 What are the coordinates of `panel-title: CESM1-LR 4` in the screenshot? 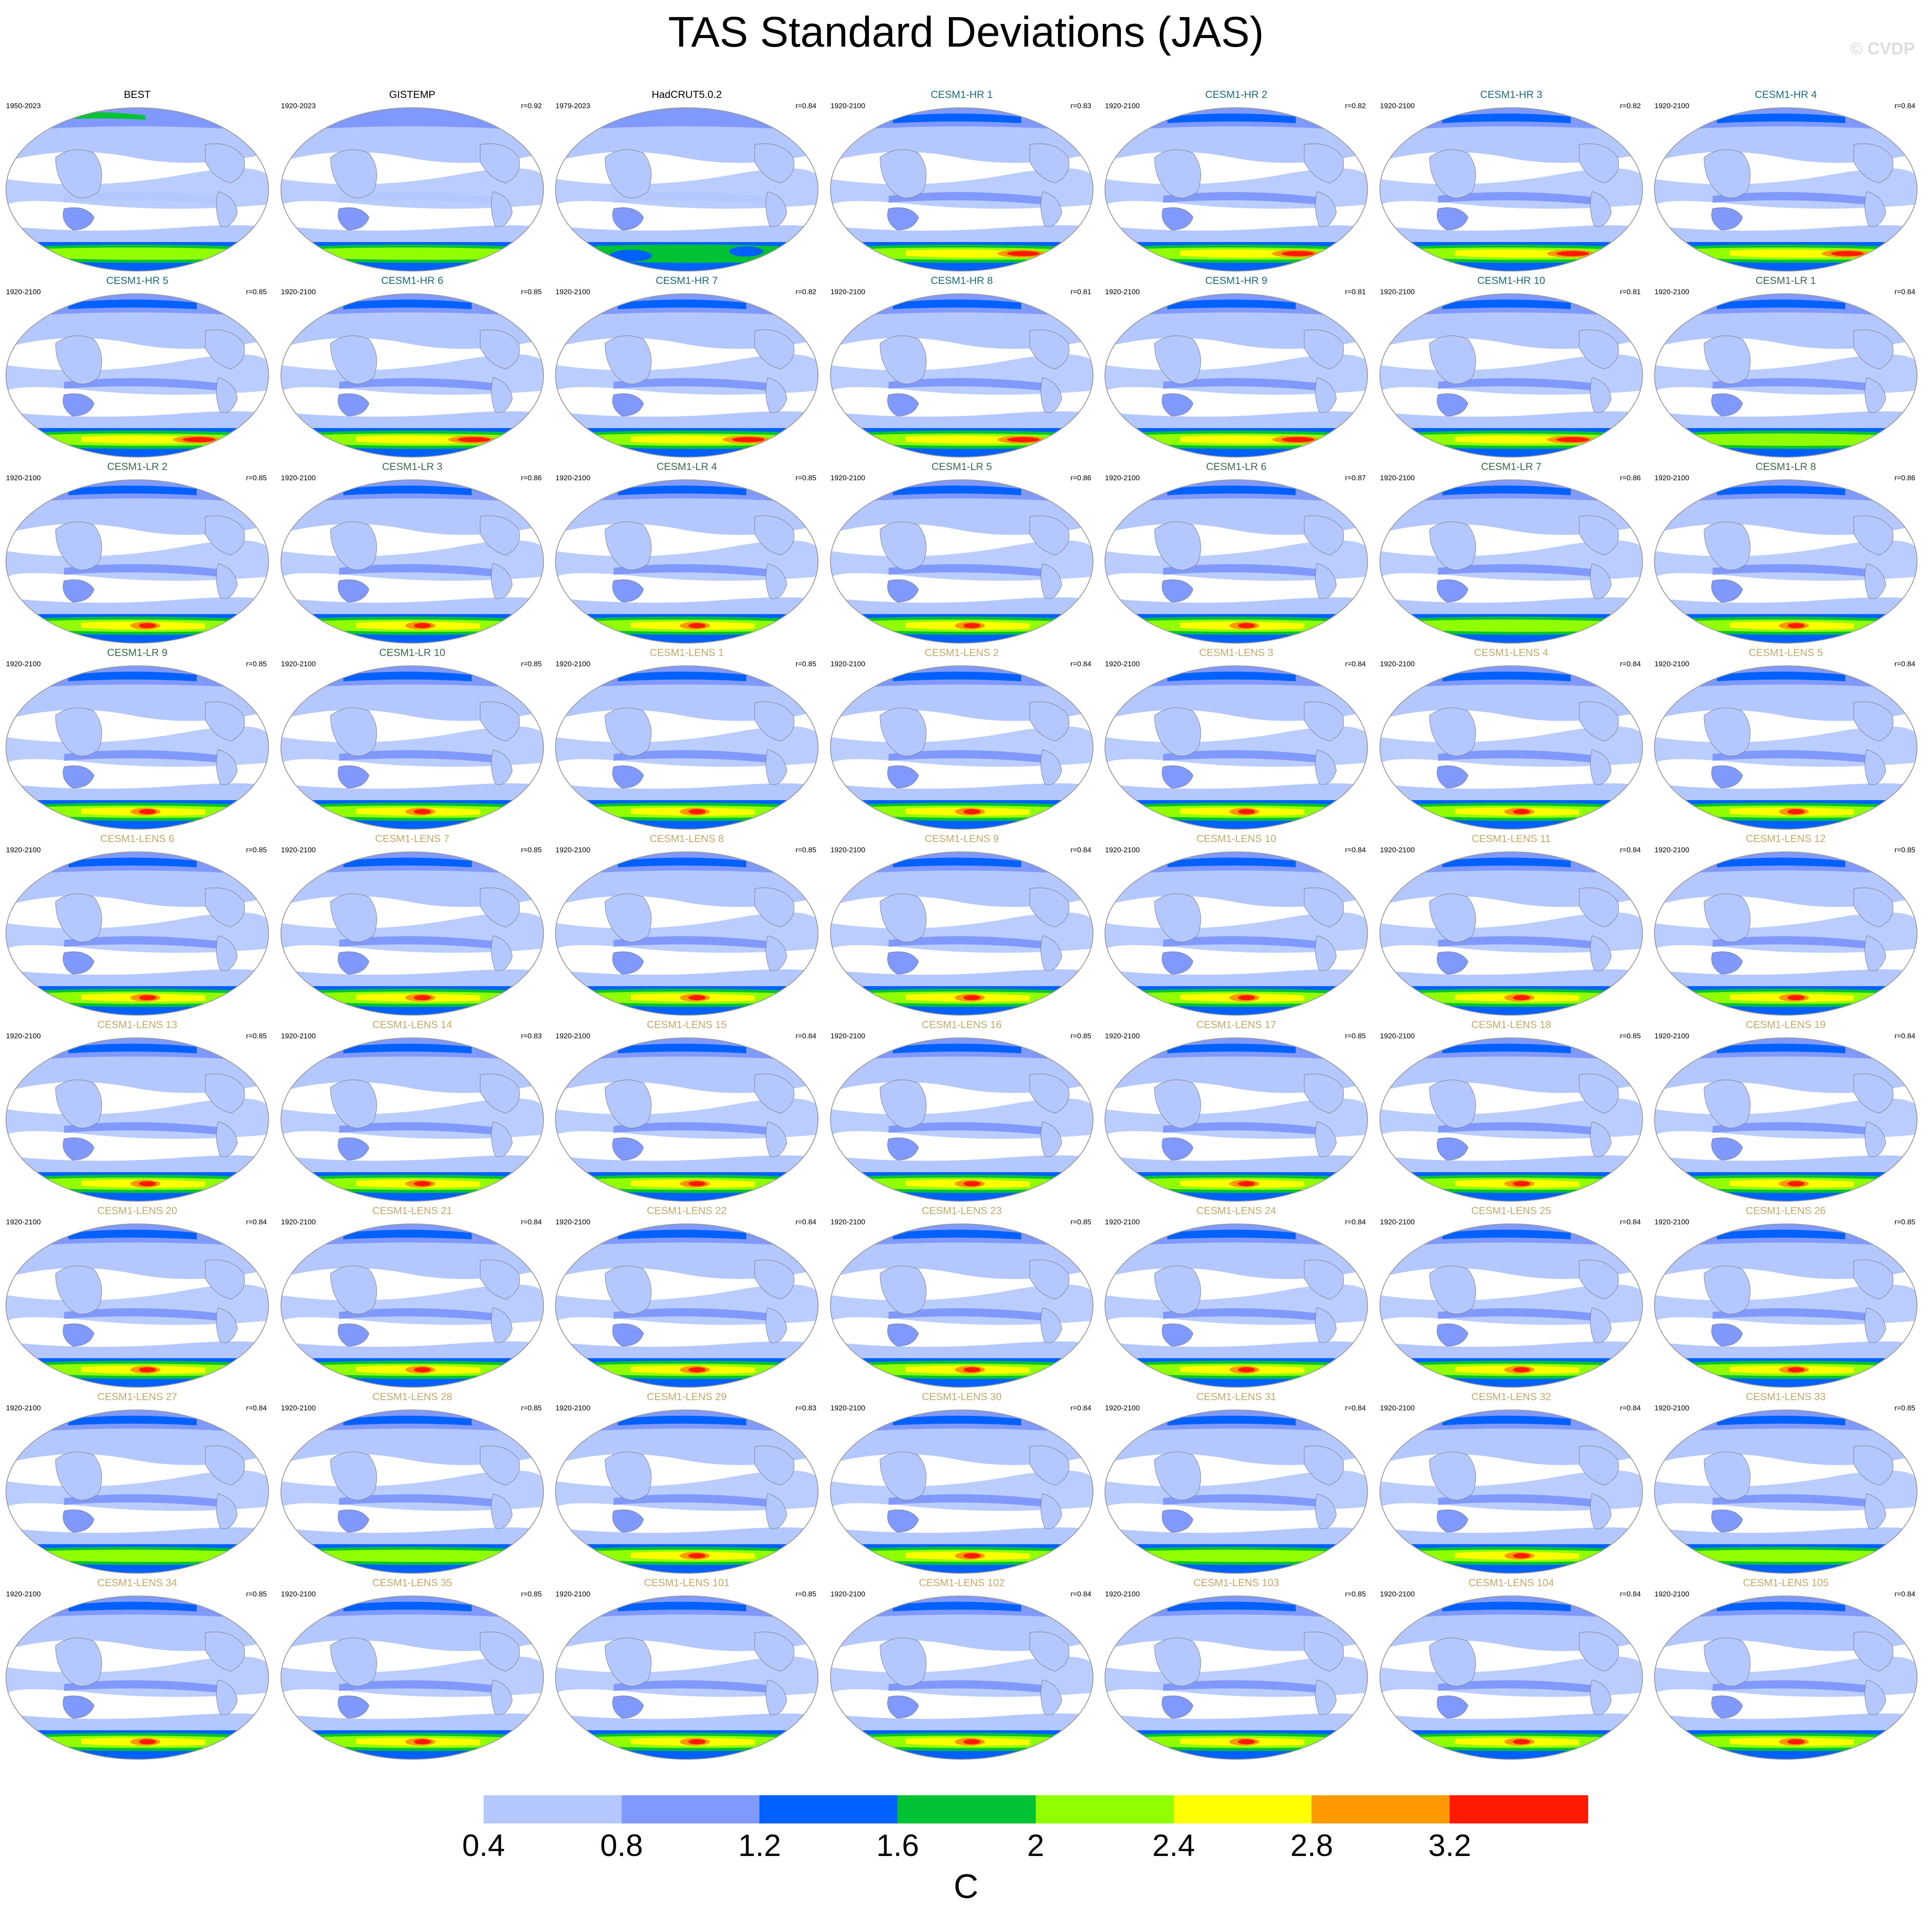 It's located at (686, 467).